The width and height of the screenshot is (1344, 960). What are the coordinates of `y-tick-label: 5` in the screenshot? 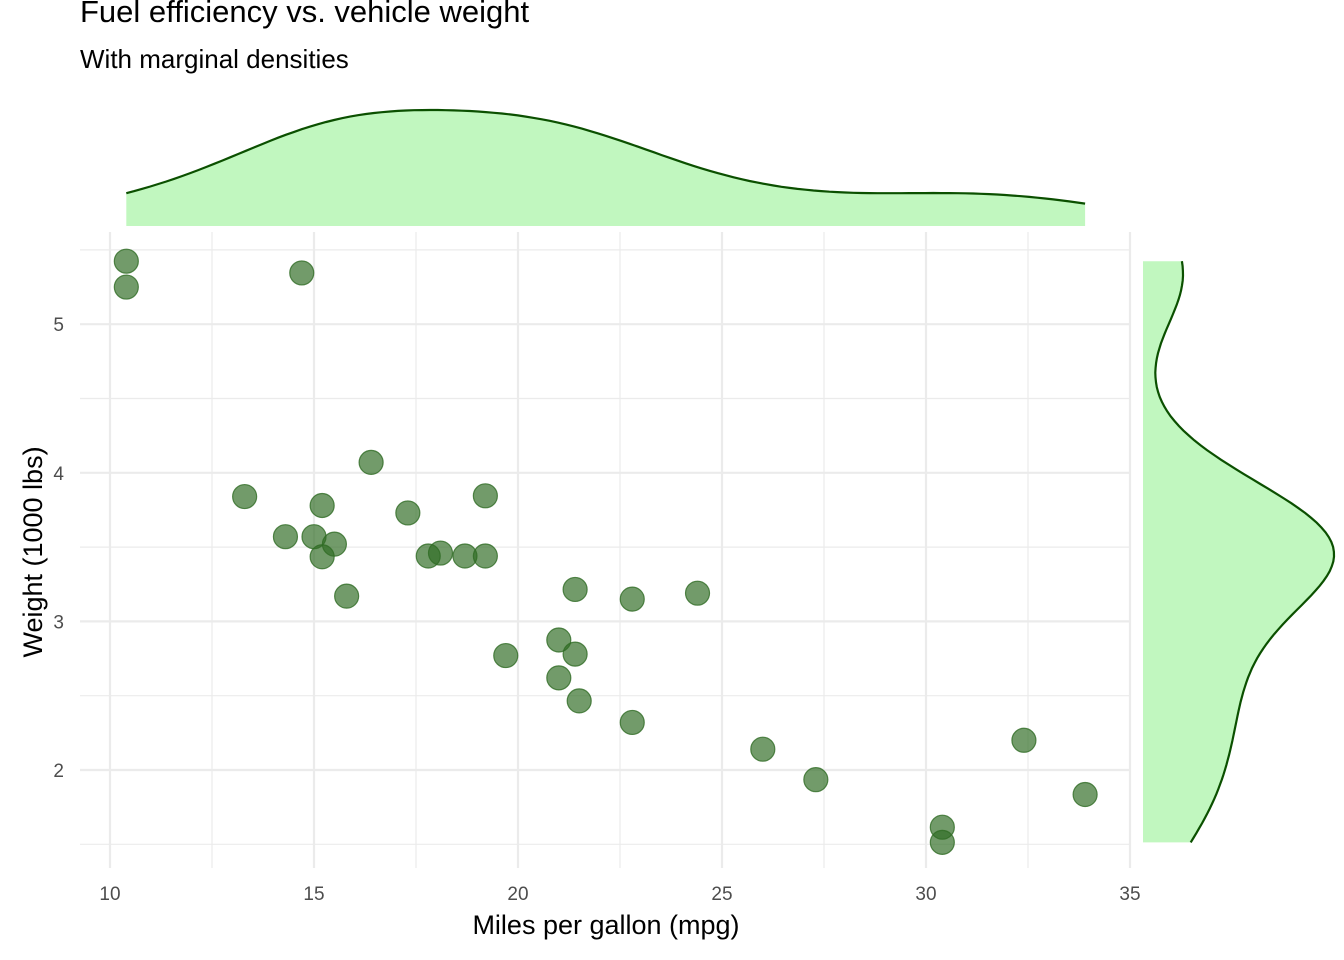 It's located at (58, 325).